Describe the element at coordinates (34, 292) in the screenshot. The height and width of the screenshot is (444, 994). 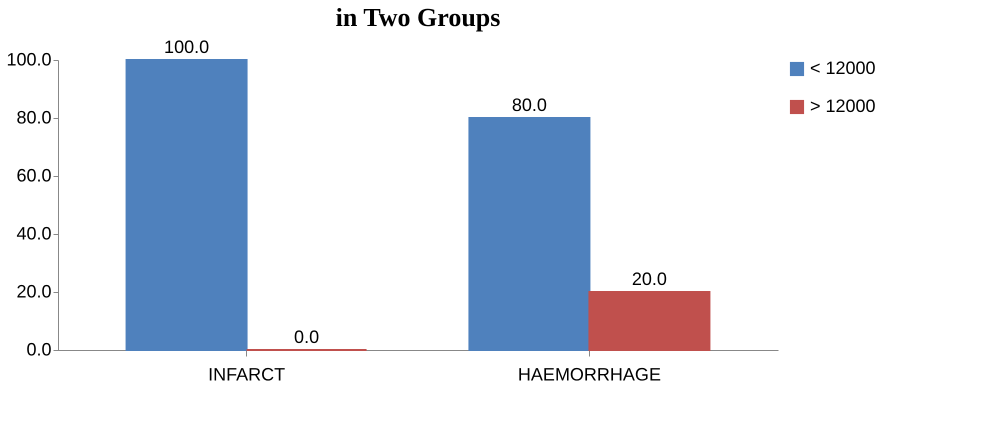
I see `y-tick-label: 20.0` at that location.